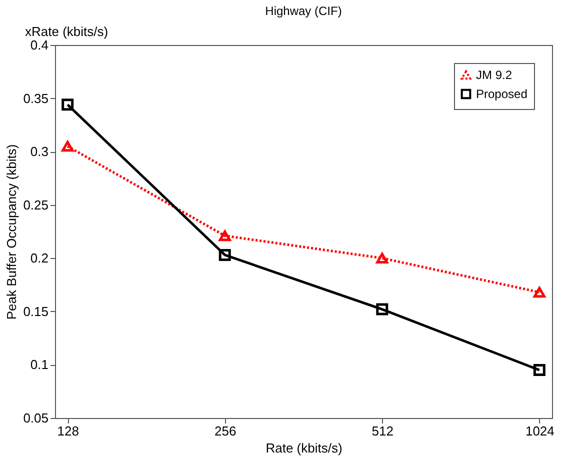 The width and height of the screenshot is (571, 469). What do you see at coordinates (304, 448) in the screenshot?
I see `x-axis-title: Rate (kbits/s)` at bounding box center [304, 448].